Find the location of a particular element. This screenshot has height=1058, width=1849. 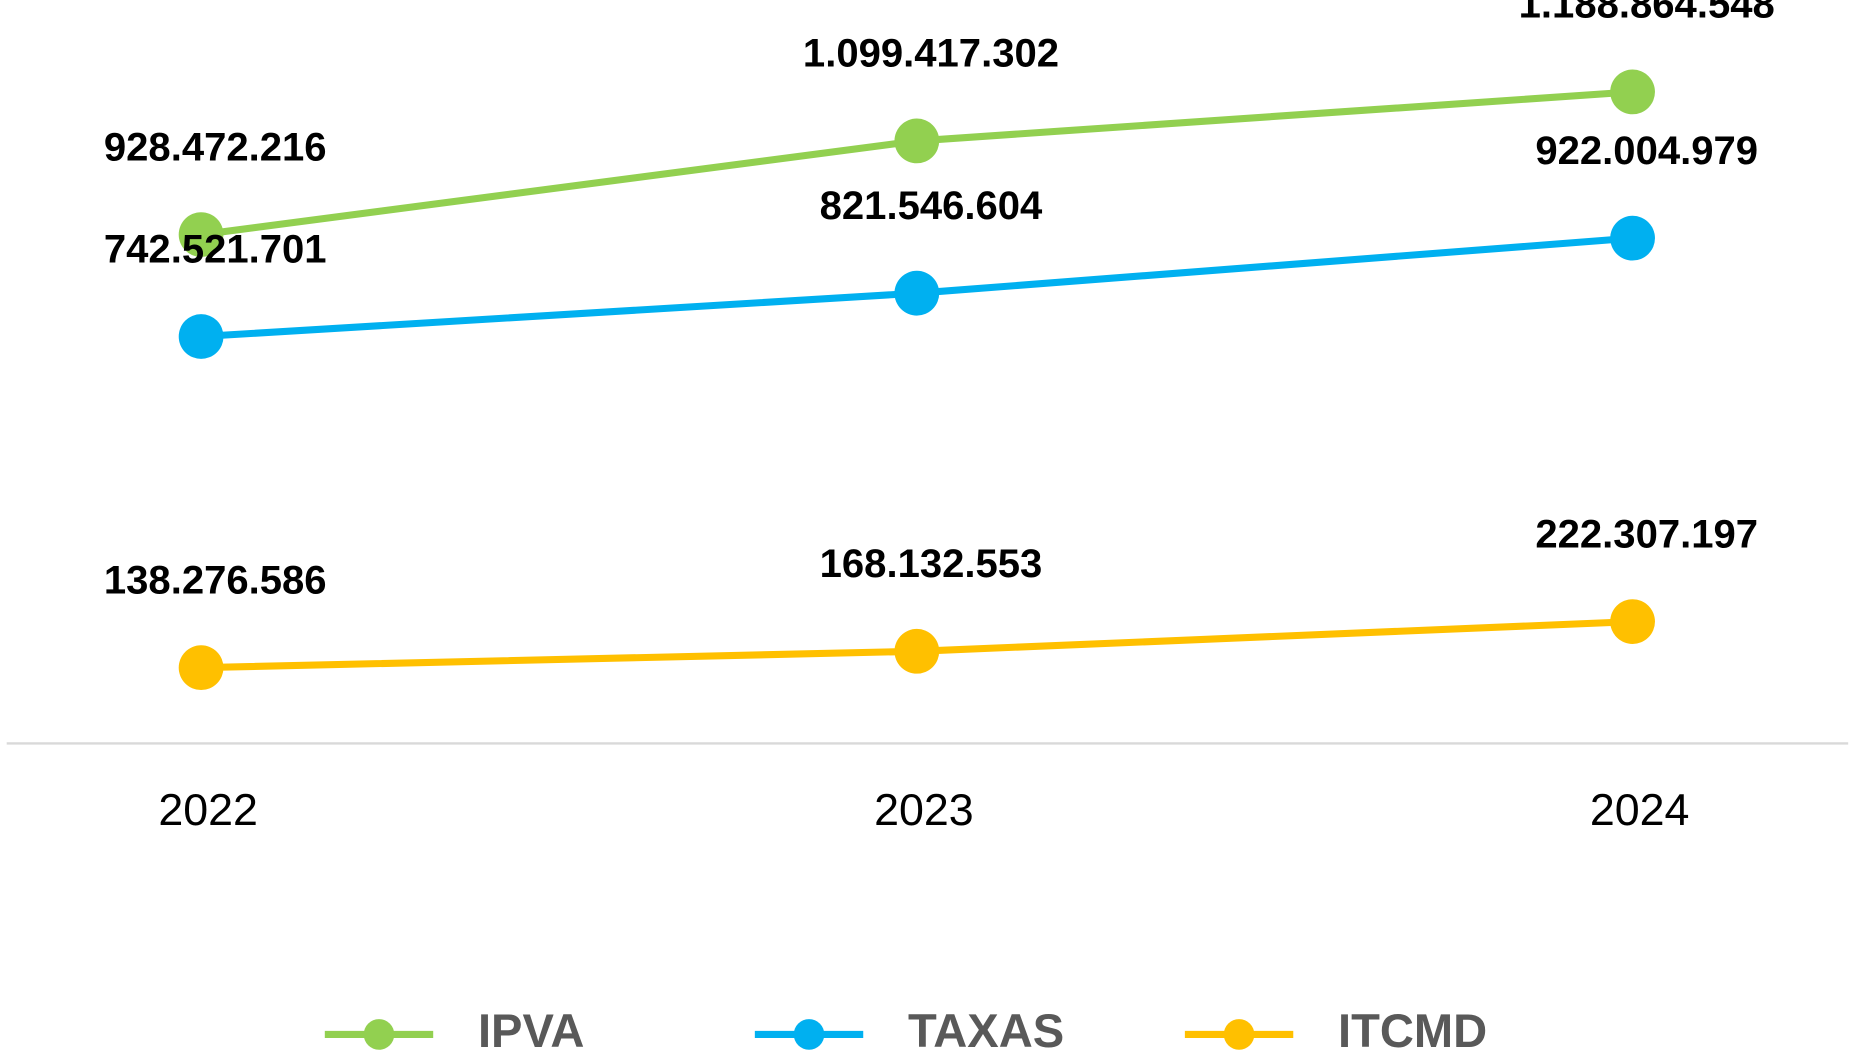

data-label: 821.546.604 is located at coordinates (931, 206).